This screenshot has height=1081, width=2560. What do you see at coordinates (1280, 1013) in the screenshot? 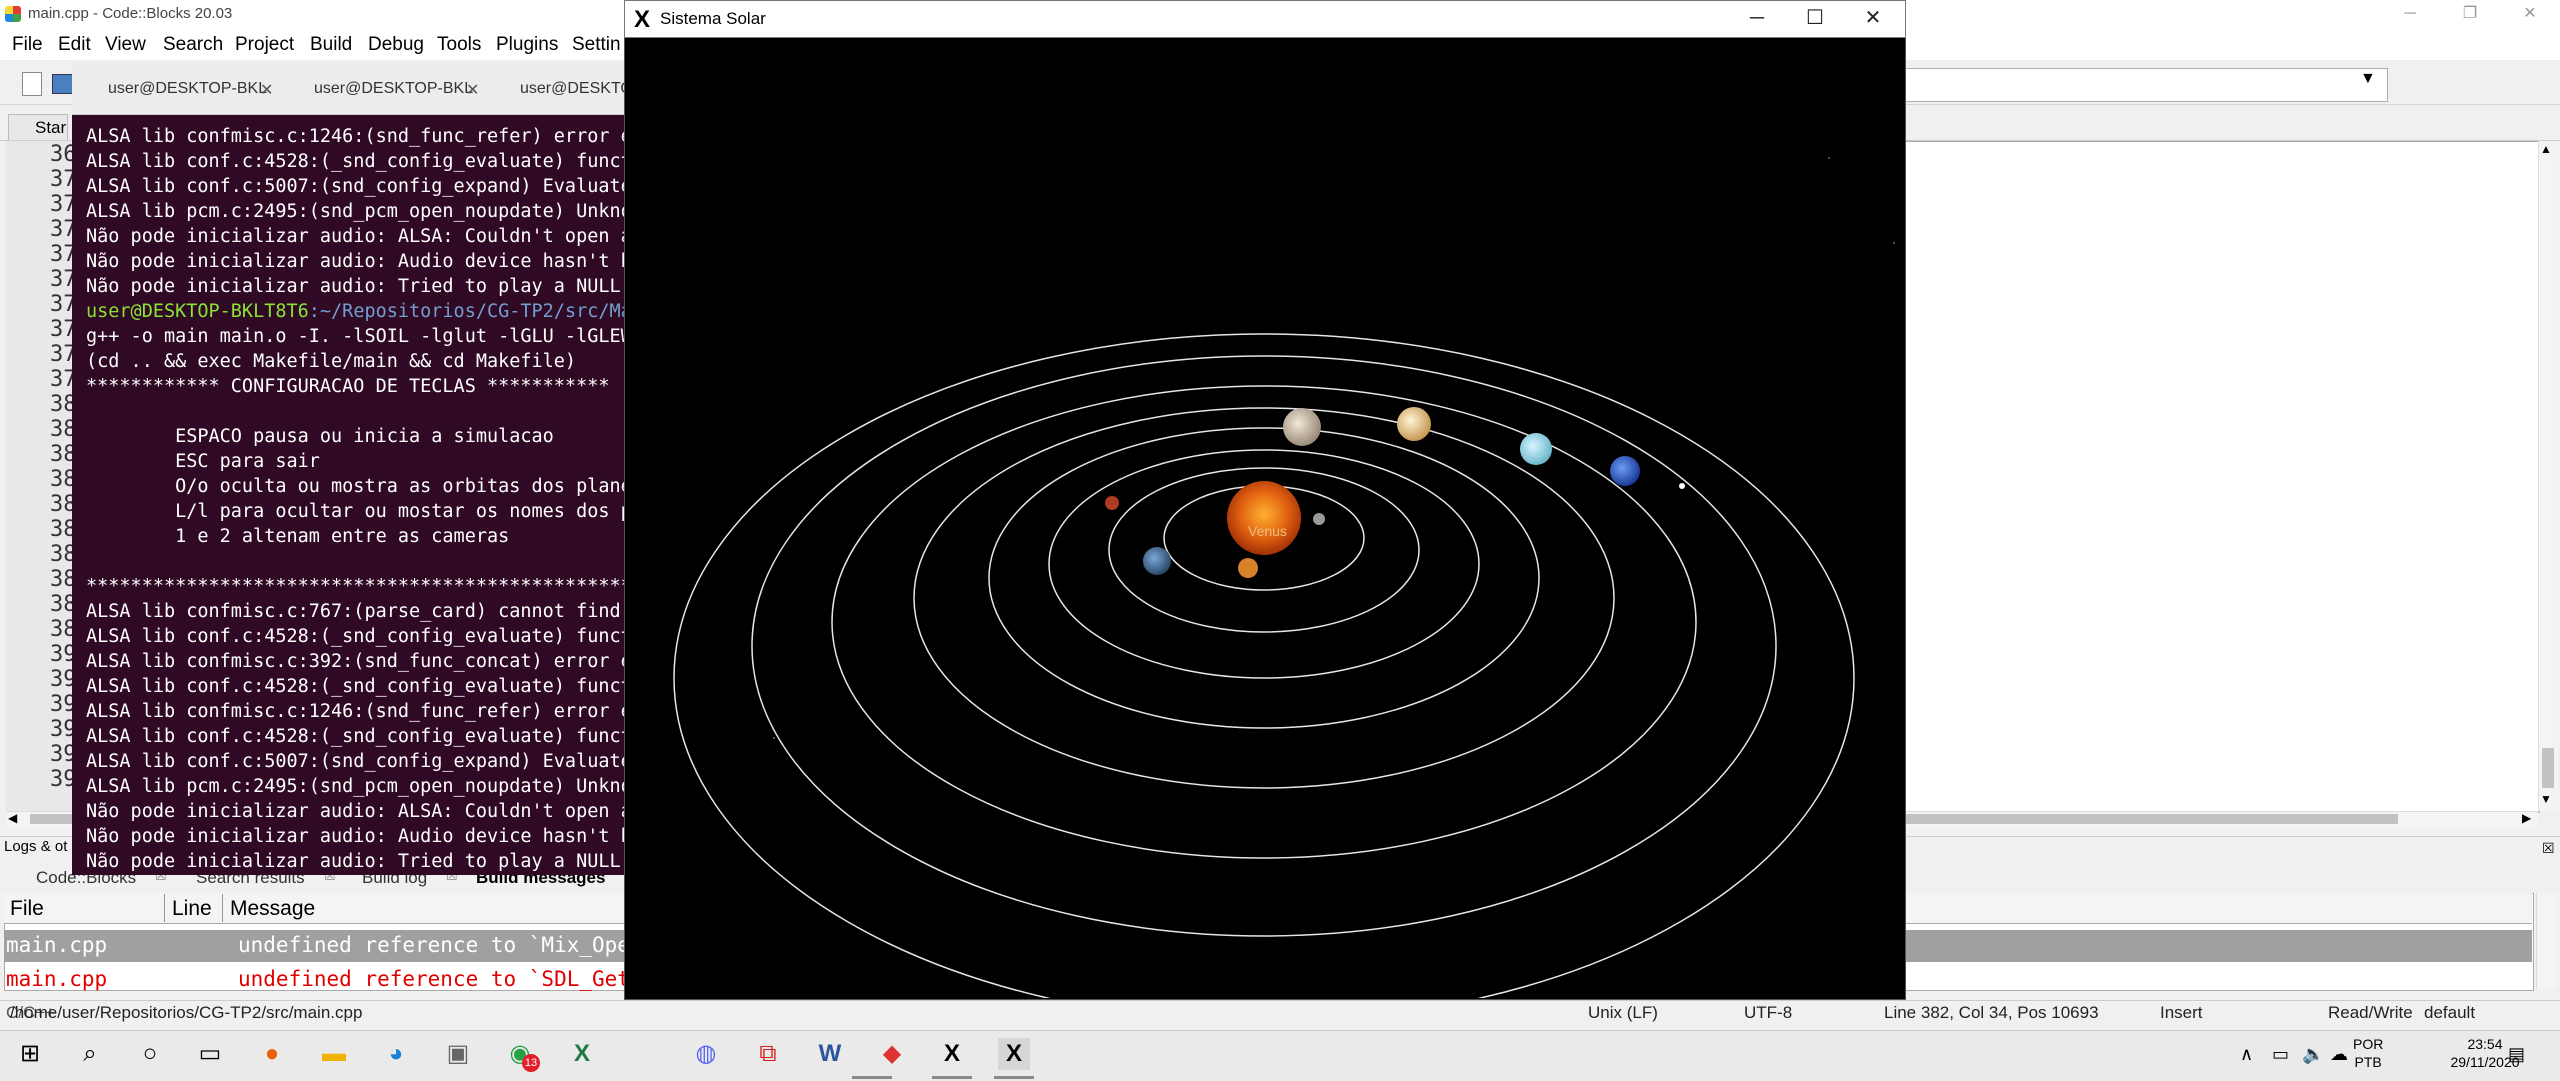
I see `status-bar` at bounding box center [1280, 1013].